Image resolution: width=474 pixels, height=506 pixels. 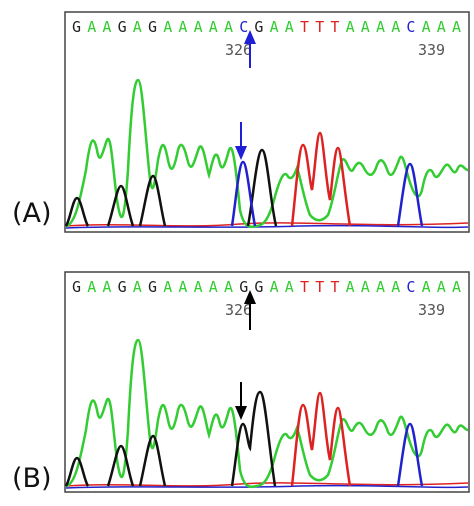 I want to click on panel-a-label: (A), so click(x=32, y=213).